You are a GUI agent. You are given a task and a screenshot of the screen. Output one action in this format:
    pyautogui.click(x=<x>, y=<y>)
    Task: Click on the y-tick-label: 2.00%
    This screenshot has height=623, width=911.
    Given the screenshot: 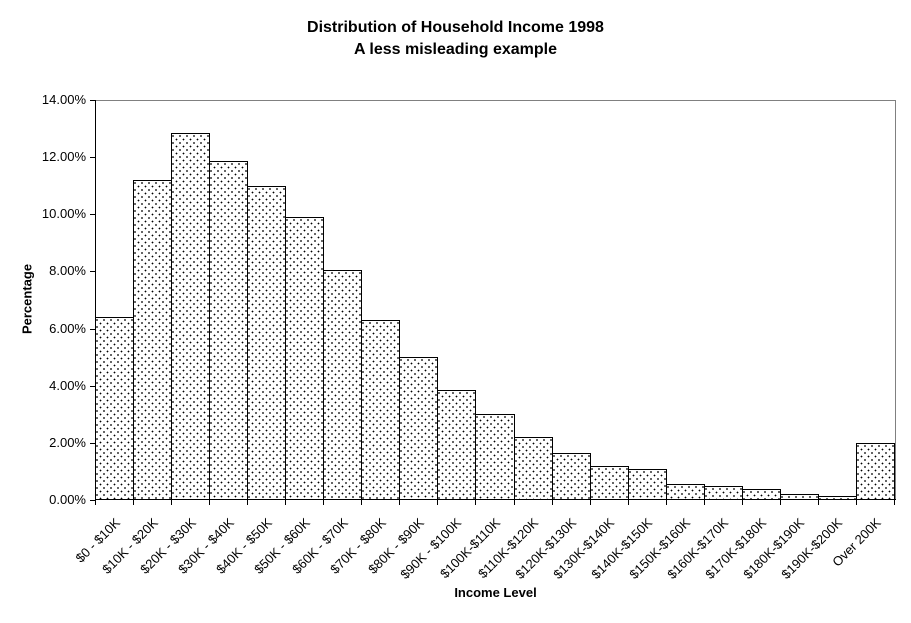 What is the action you would take?
    pyautogui.click(x=67, y=442)
    